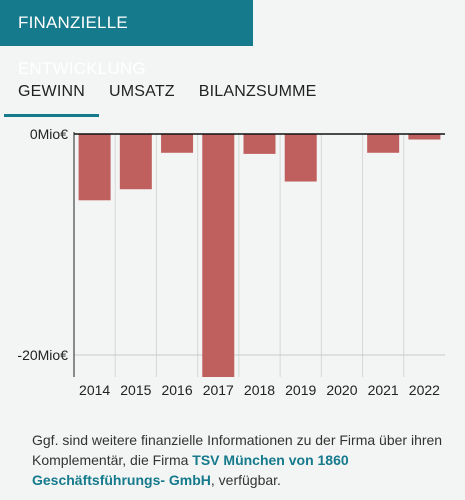  Describe the element at coordinates (245, 480) in the screenshot. I see `footer-text-after: , verfügbar.` at that location.